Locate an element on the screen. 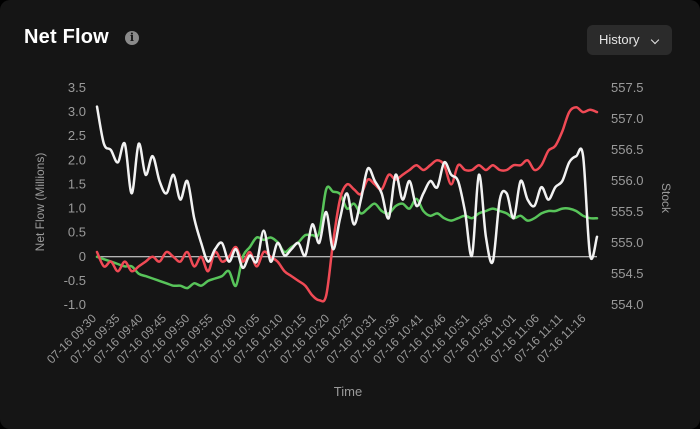 The height and width of the screenshot is (429, 700). y2-tick-label: 555.5 is located at coordinates (627, 211).